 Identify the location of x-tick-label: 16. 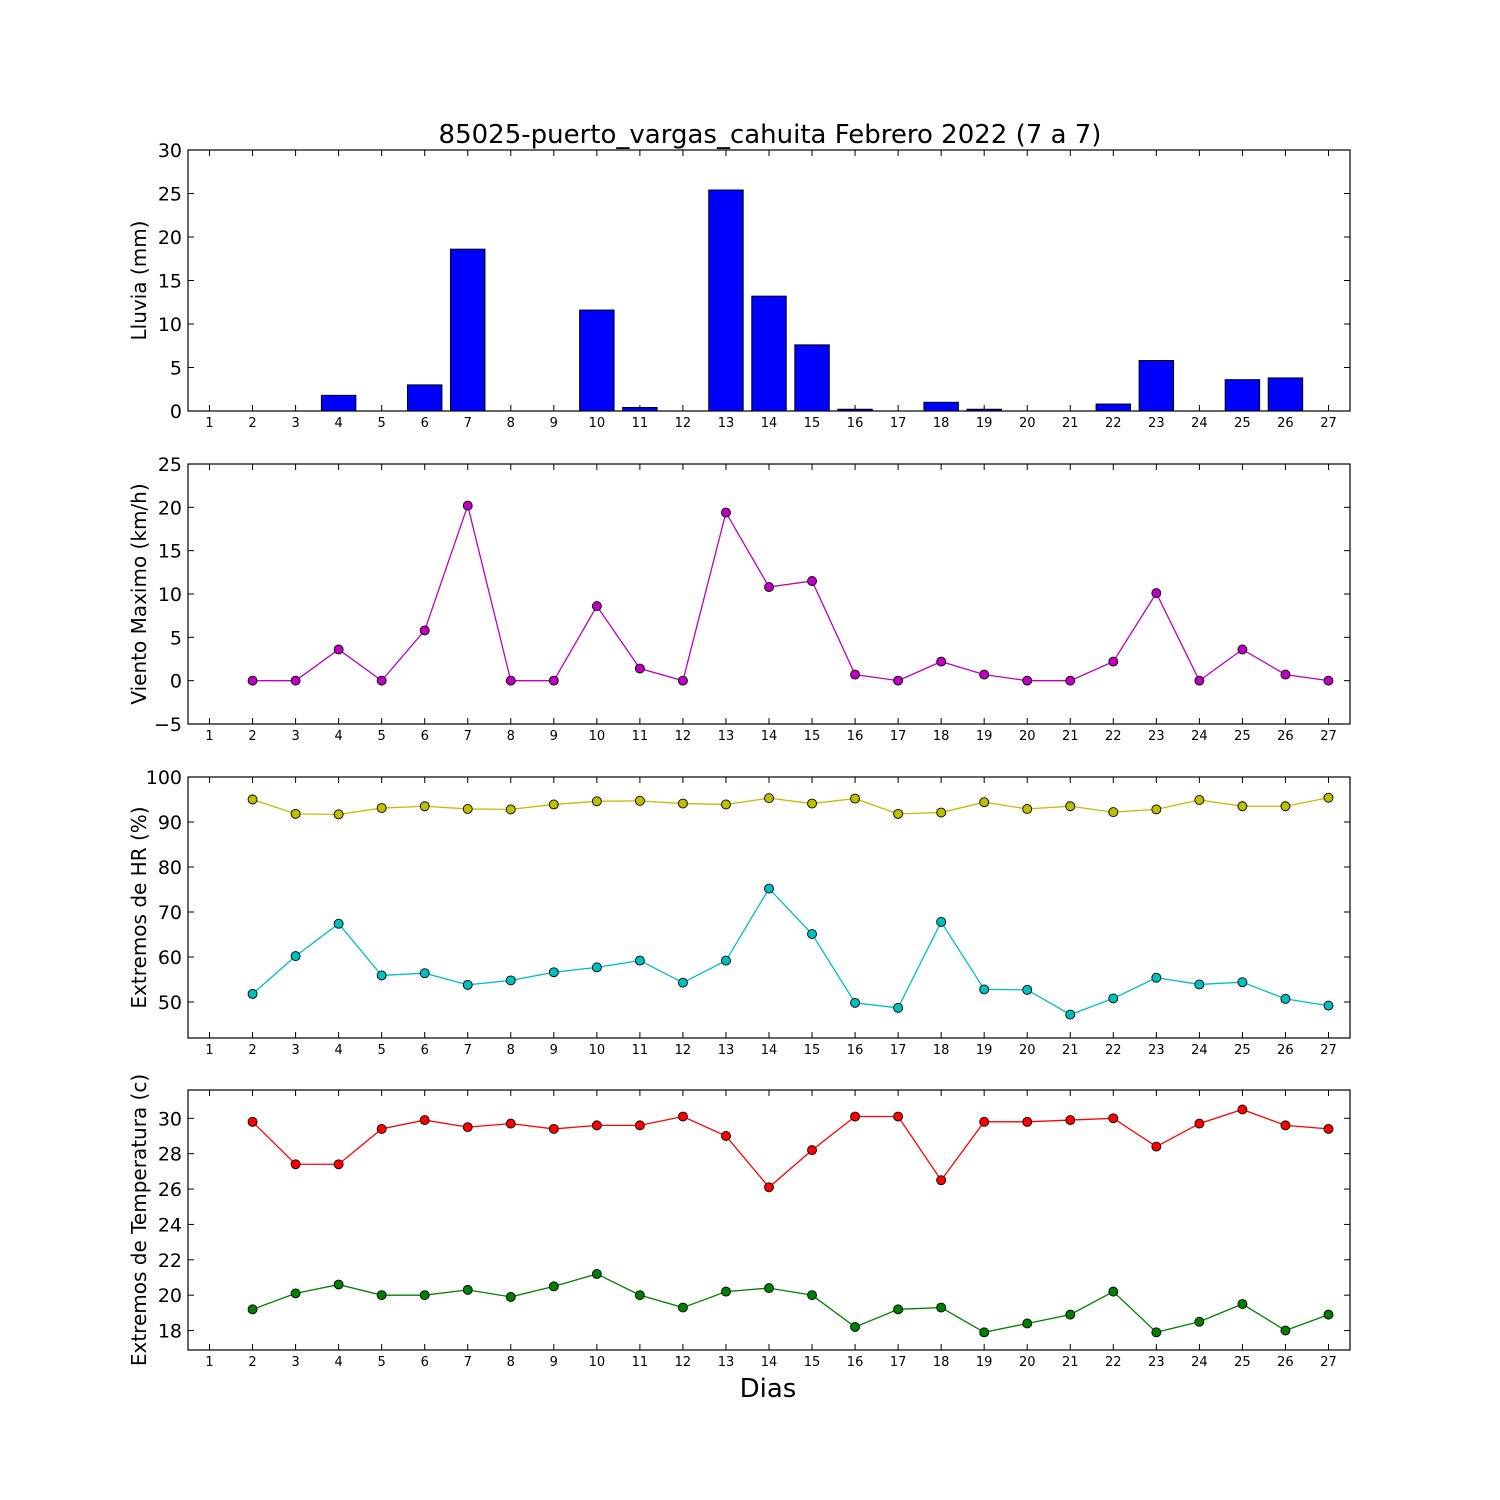
(855, 736).